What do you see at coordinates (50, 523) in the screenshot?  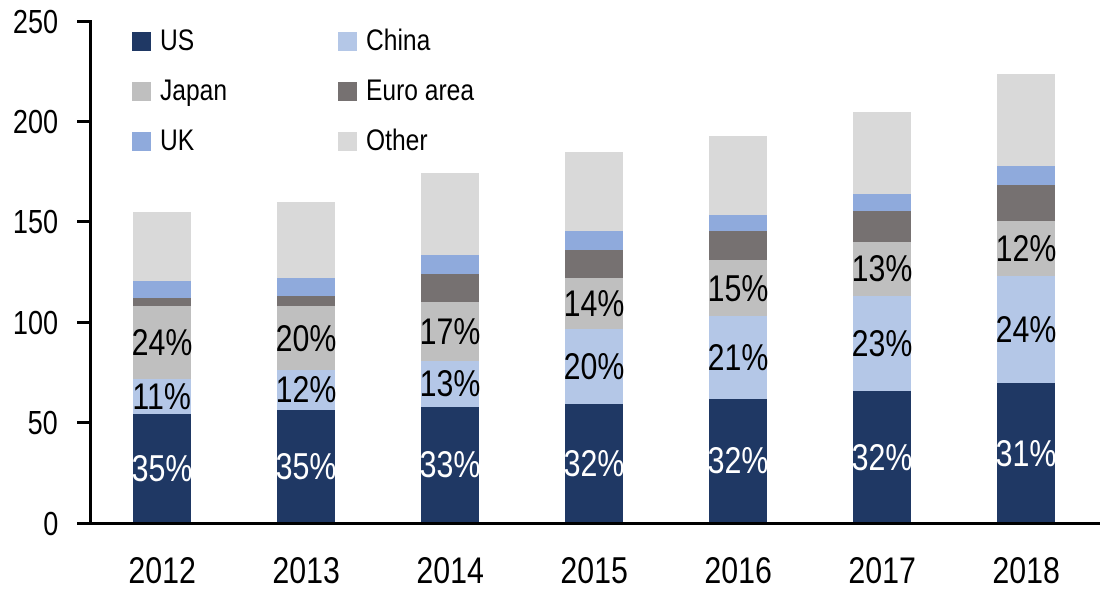 I see `y-axis-tick-label-text: 0` at bounding box center [50, 523].